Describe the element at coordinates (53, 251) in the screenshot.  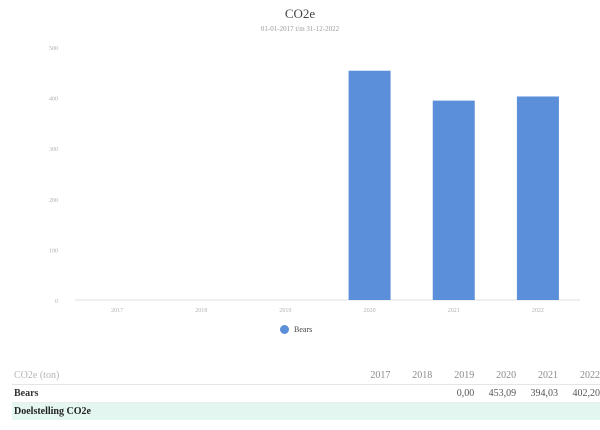
I see `y-tick-label: 100` at that location.